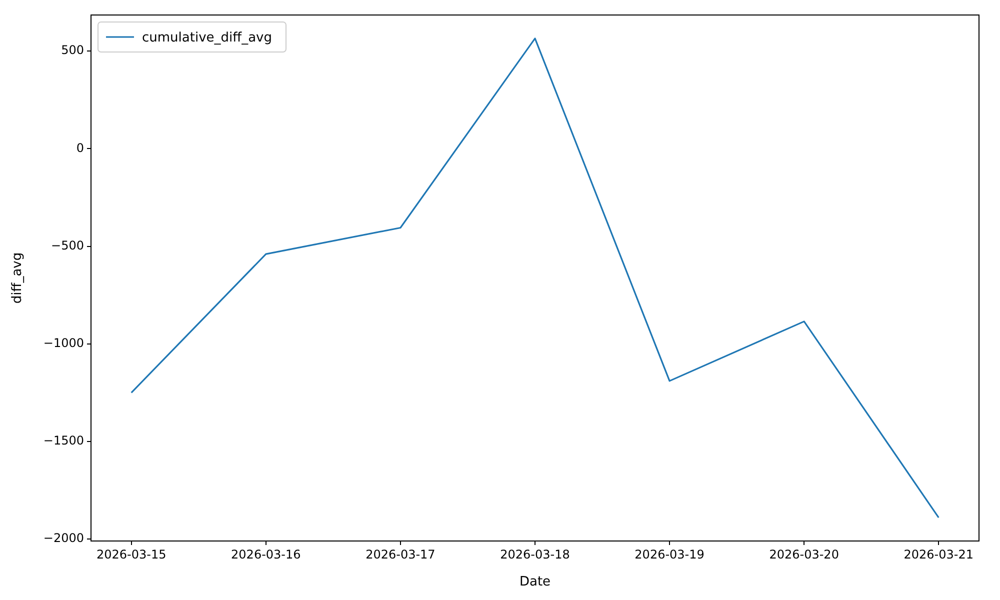 The width and height of the screenshot is (1000, 600). I want to click on x-tick-label: 2026-03-20, so click(804, 554).